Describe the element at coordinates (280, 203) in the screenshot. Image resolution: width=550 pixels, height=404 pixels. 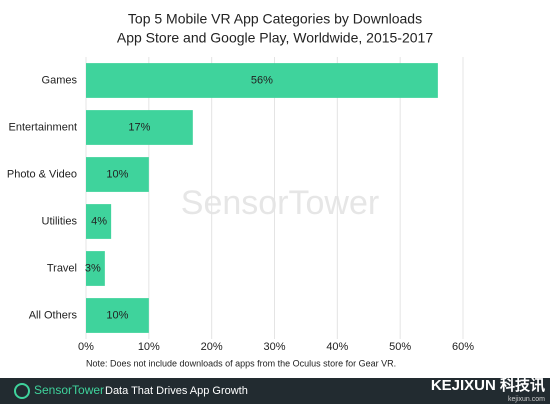
I see `watermark: SensorTower` at that location.